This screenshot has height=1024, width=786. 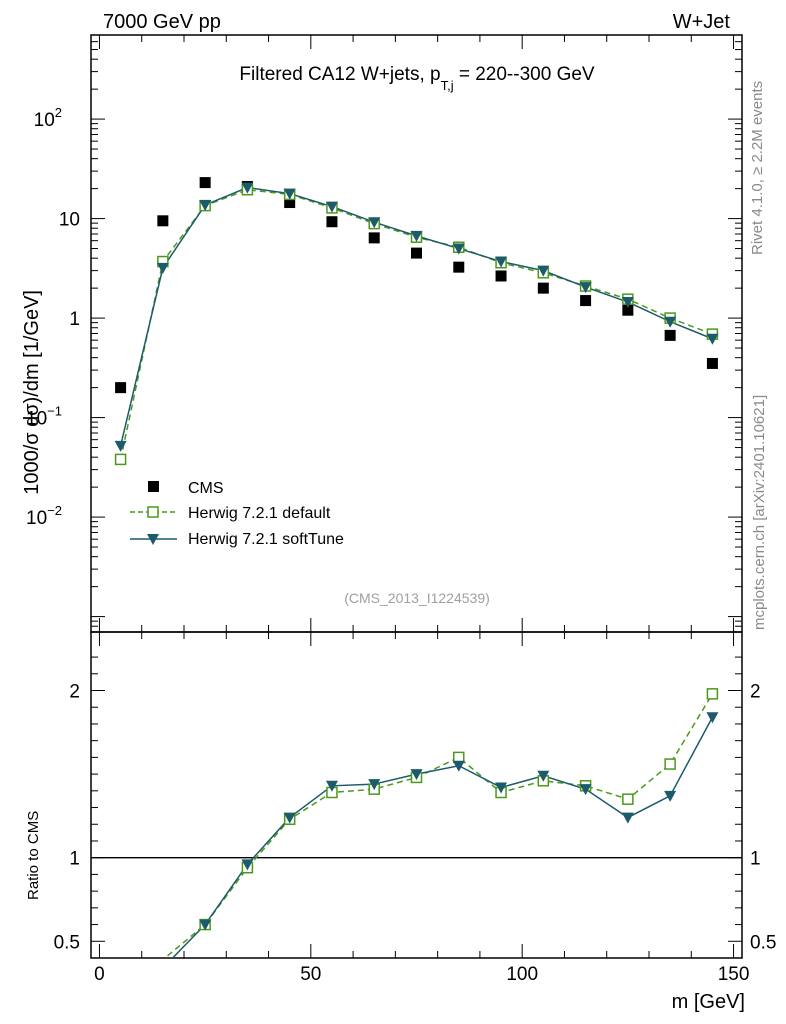 What do you see at coordinates (48, 118) in the screenshot?
I see `y-tick-label: 10²` at bounding box center [48, 118].